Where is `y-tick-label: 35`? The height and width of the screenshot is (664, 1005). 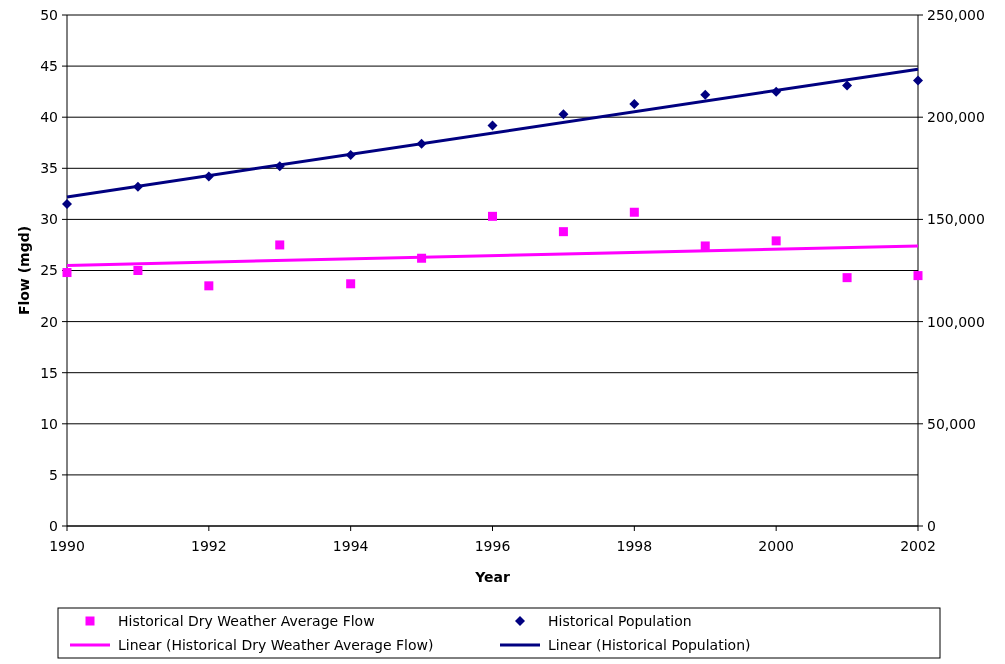
y-tick-label: 35 is located at coordinates (49, 168).